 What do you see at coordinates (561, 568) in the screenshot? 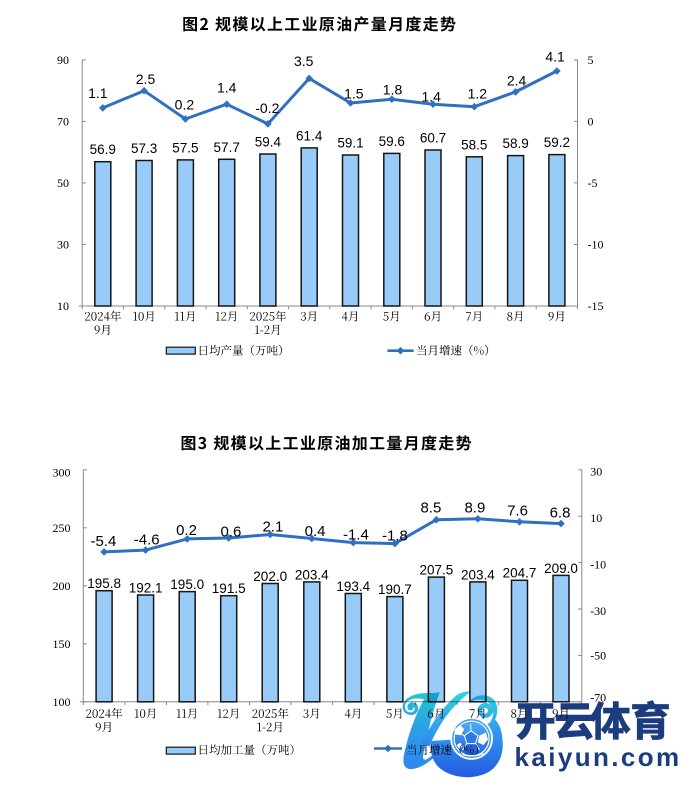
I see `svg-text: 209.0` at bounding box center [561, 568].